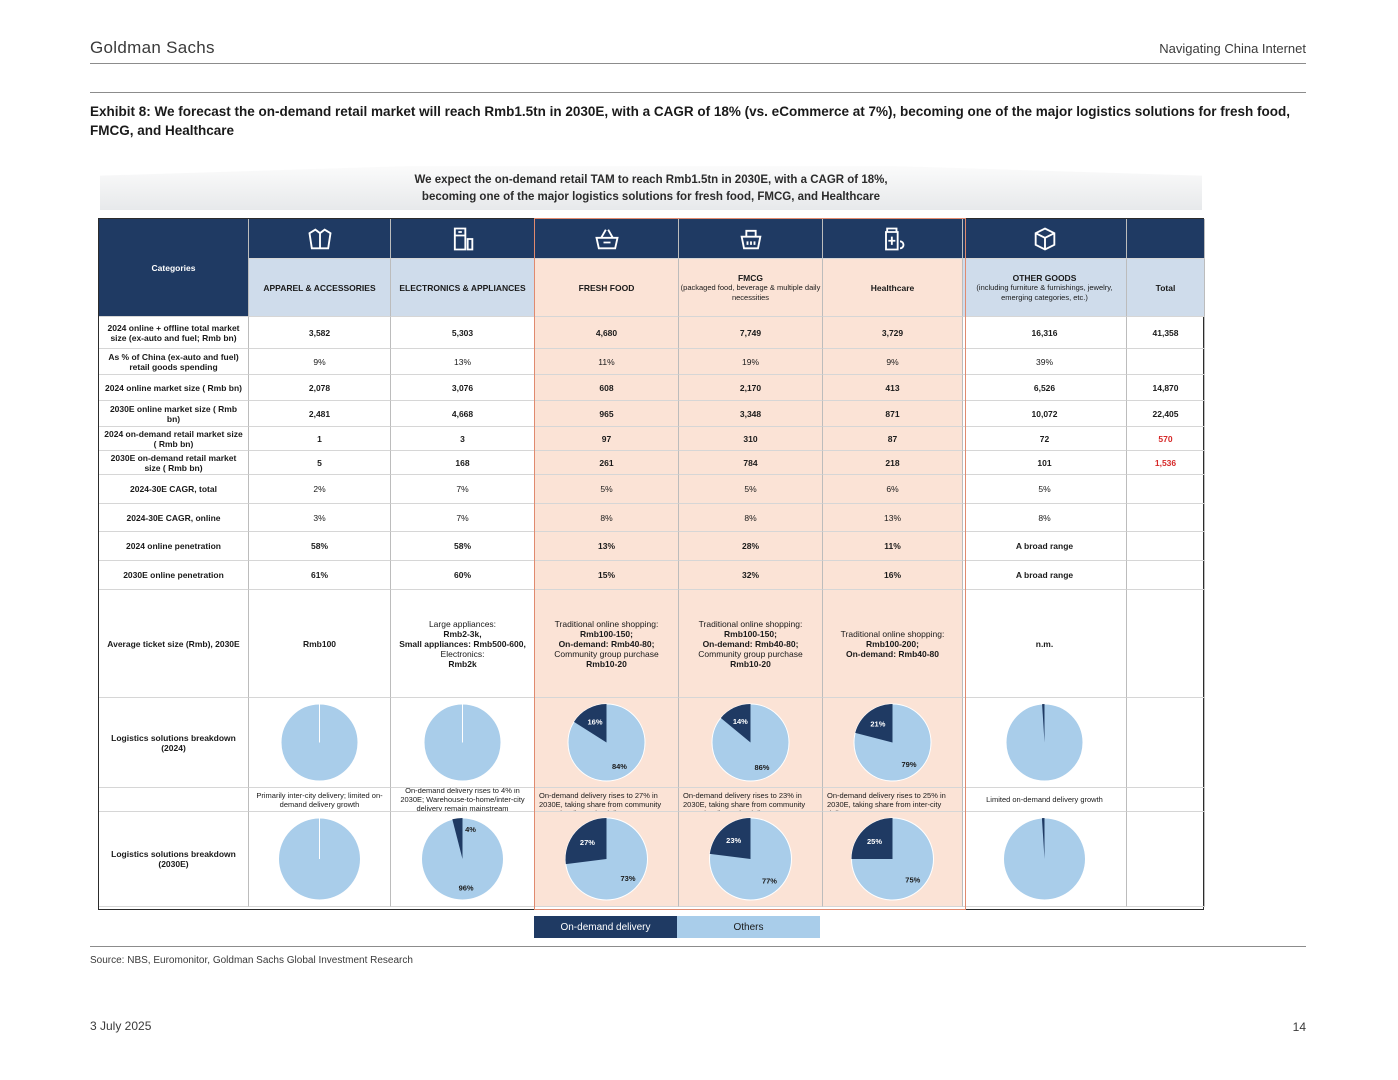 The image size is (1398, 1080). Describe the element at coordinates (893, 388) in the screenshot. I see `table-cell: 413` at that location.